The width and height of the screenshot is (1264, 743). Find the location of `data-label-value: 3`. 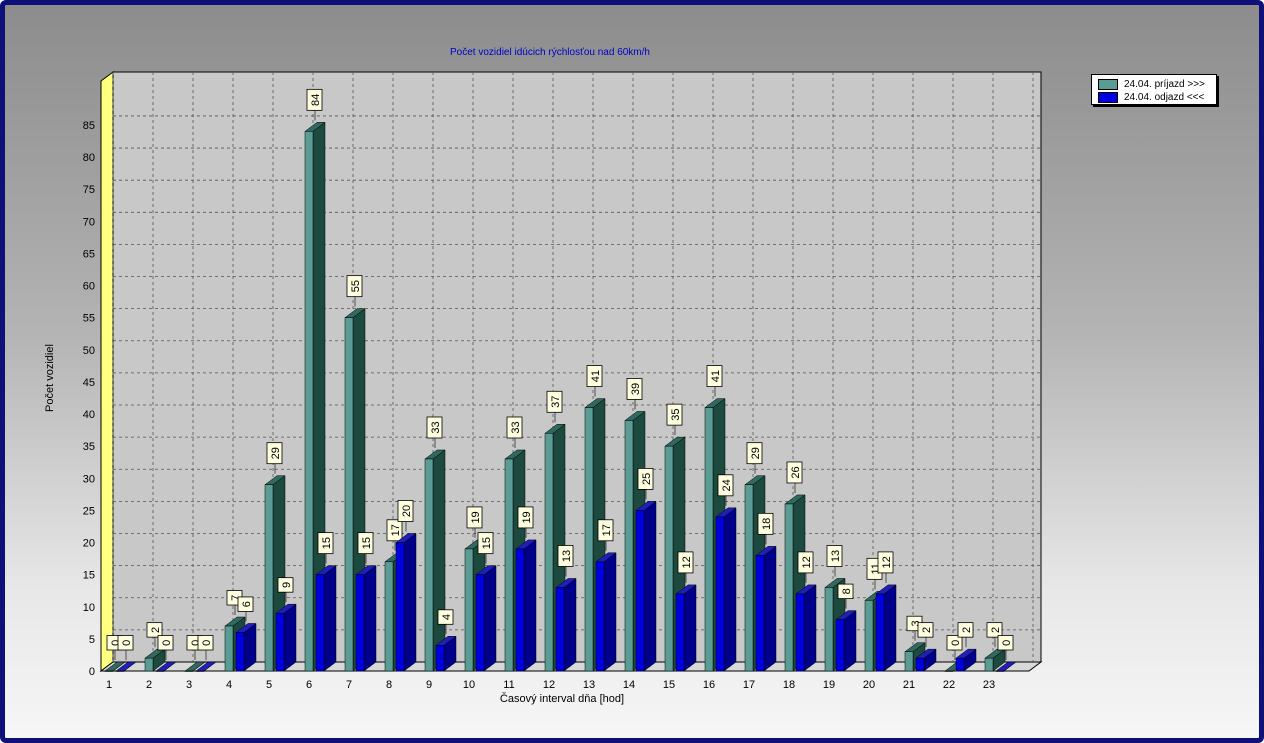

data-label-value: 3 is located at coordinates (916, 623).